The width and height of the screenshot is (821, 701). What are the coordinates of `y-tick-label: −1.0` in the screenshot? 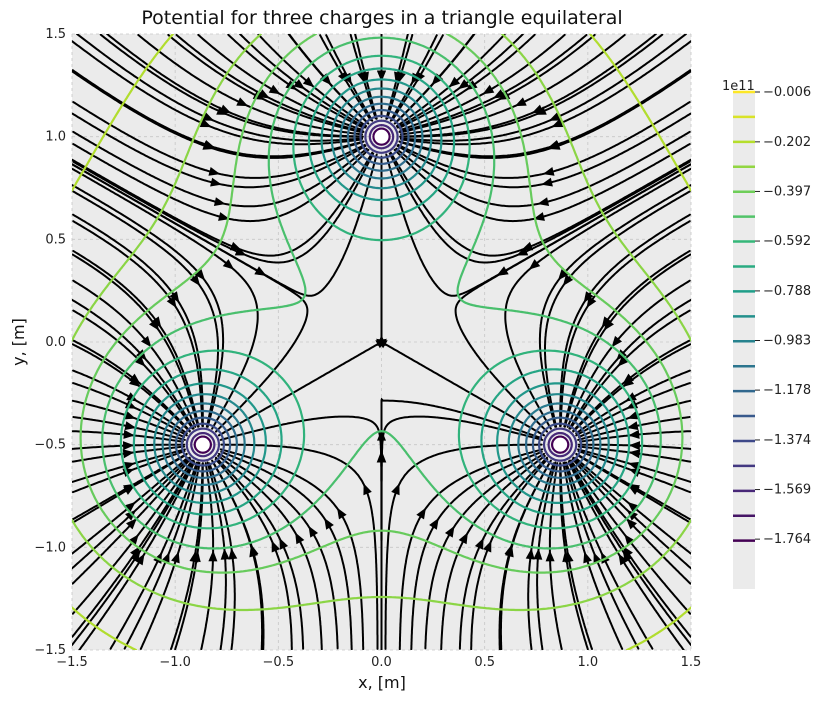 It's located at (50, 547).